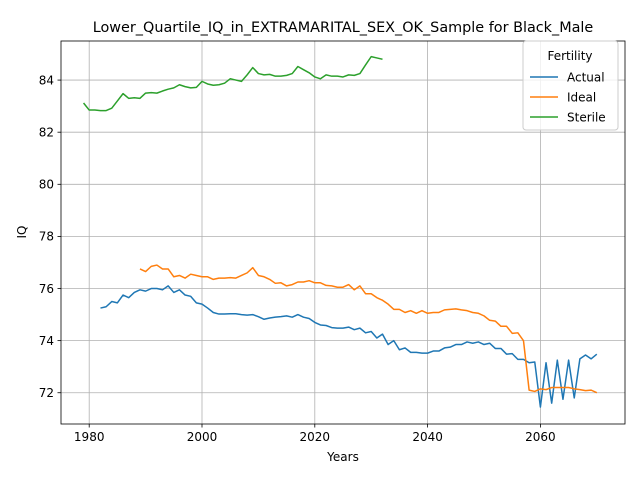 The height and width of the screenshot is (480, 640). I want to click on x-axis-ticks: 1980 2000 2020 2040 2060, so click(315, 434).